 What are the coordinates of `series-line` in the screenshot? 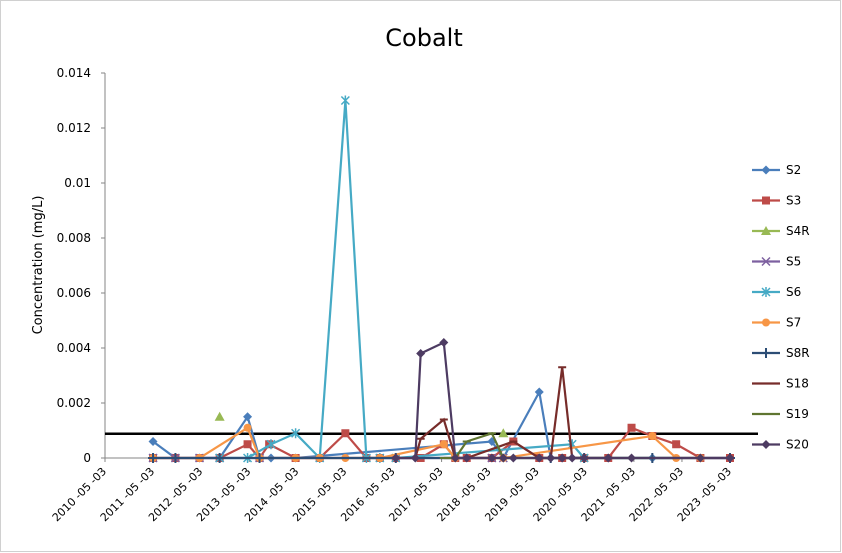 It's located at (441, 443).